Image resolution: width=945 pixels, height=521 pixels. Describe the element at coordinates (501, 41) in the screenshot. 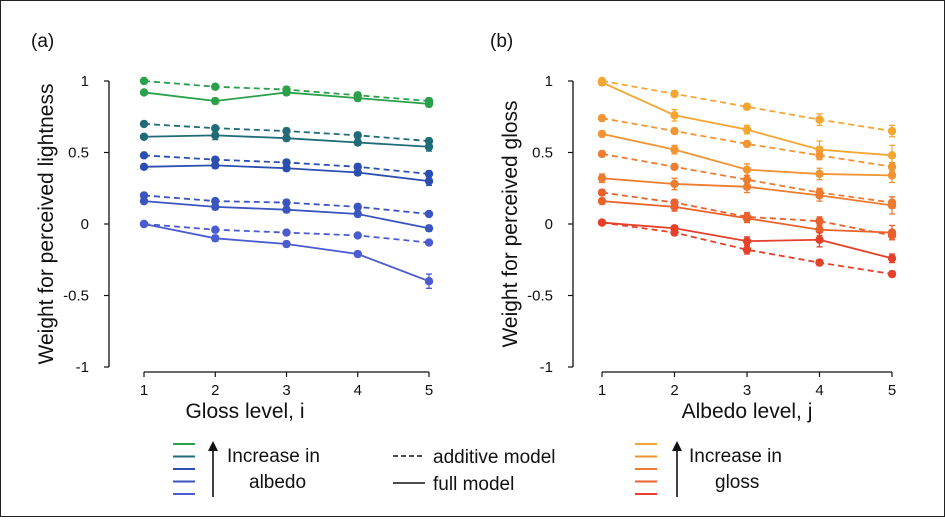

I see `panel-b-label: (b)` at that location.